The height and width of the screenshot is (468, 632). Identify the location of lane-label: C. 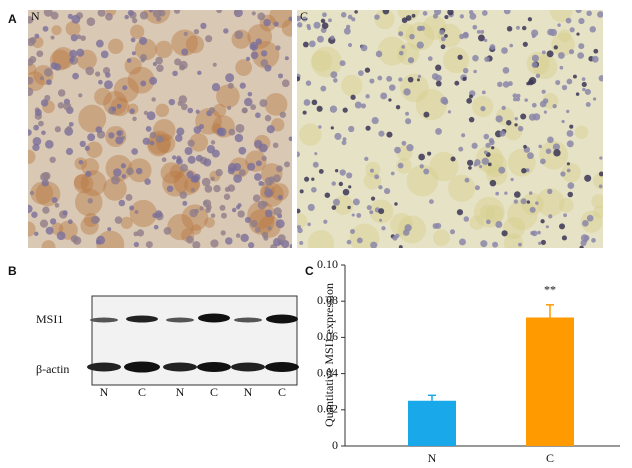
(282, 392).